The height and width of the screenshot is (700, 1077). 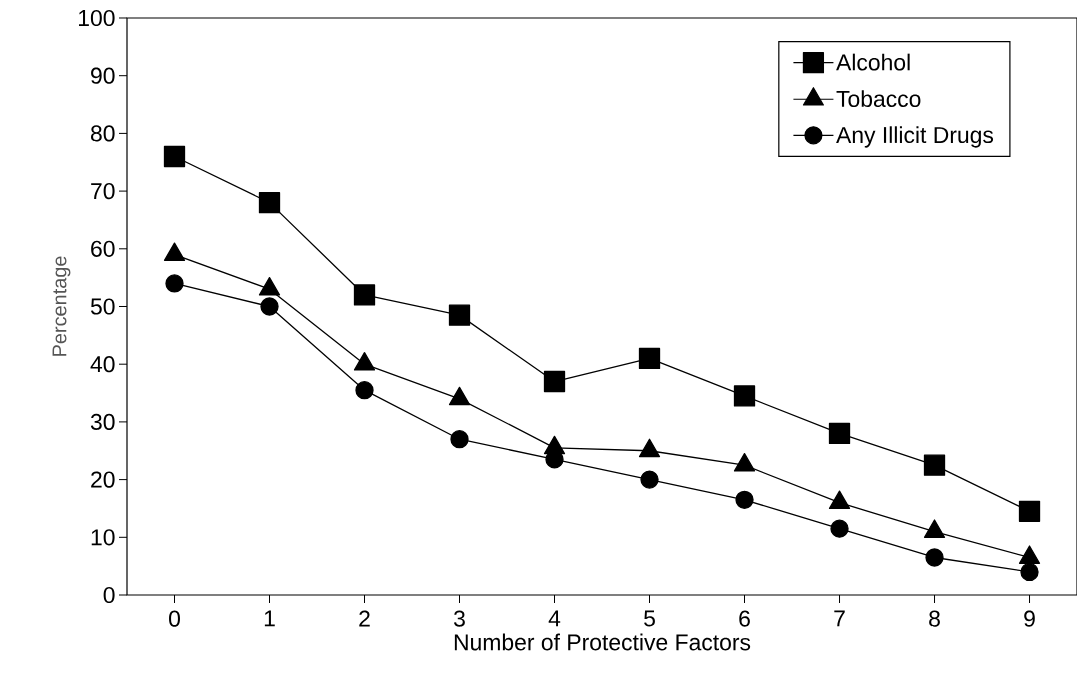 I want to click on x-tick-label: 0, so click(x=174, y=618).